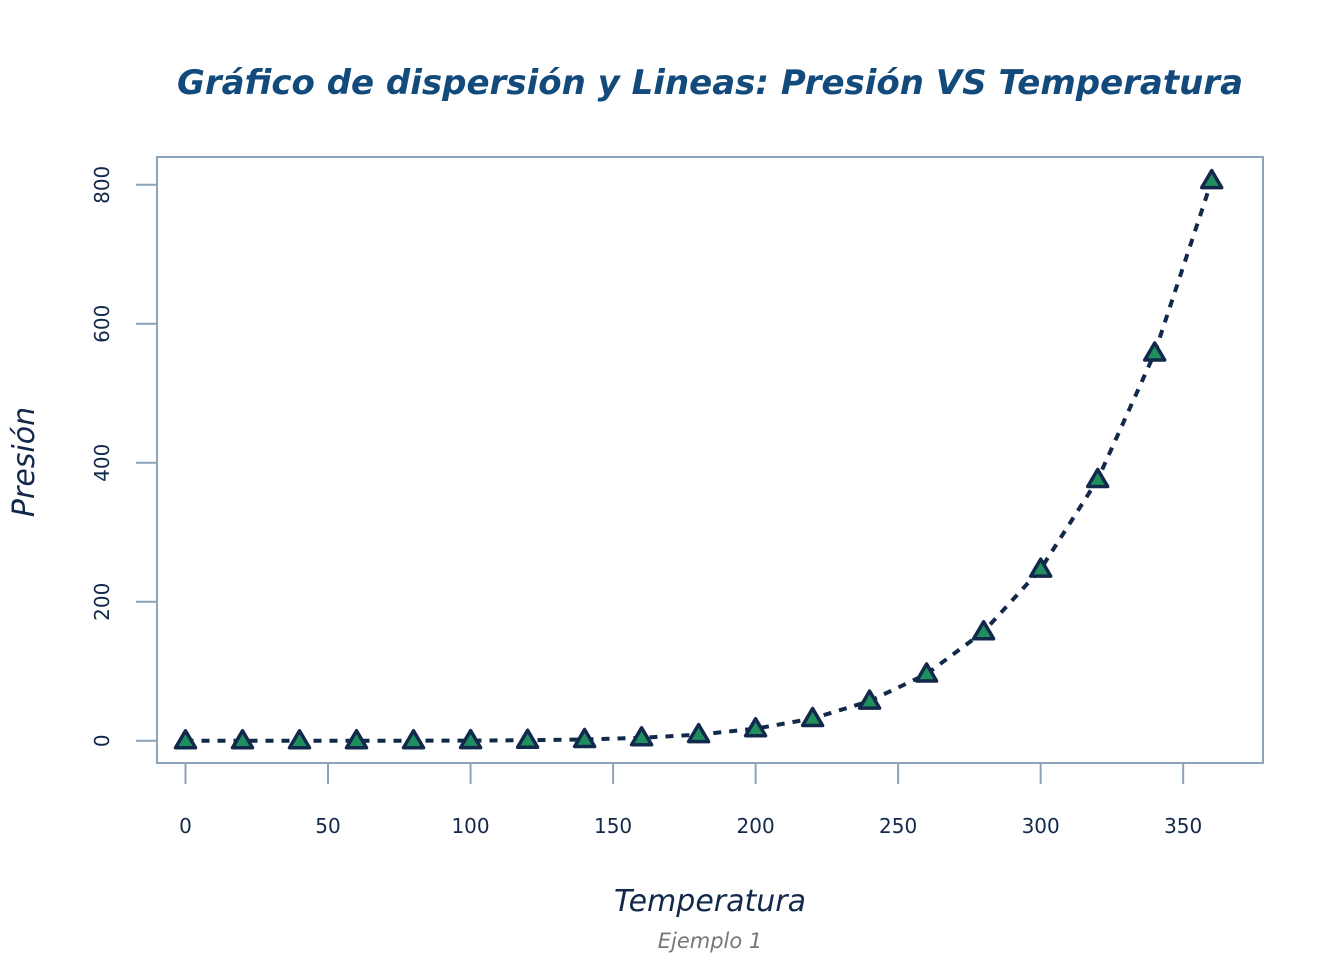  I want to click on x-tick-label: 300, so click(1041, 826).